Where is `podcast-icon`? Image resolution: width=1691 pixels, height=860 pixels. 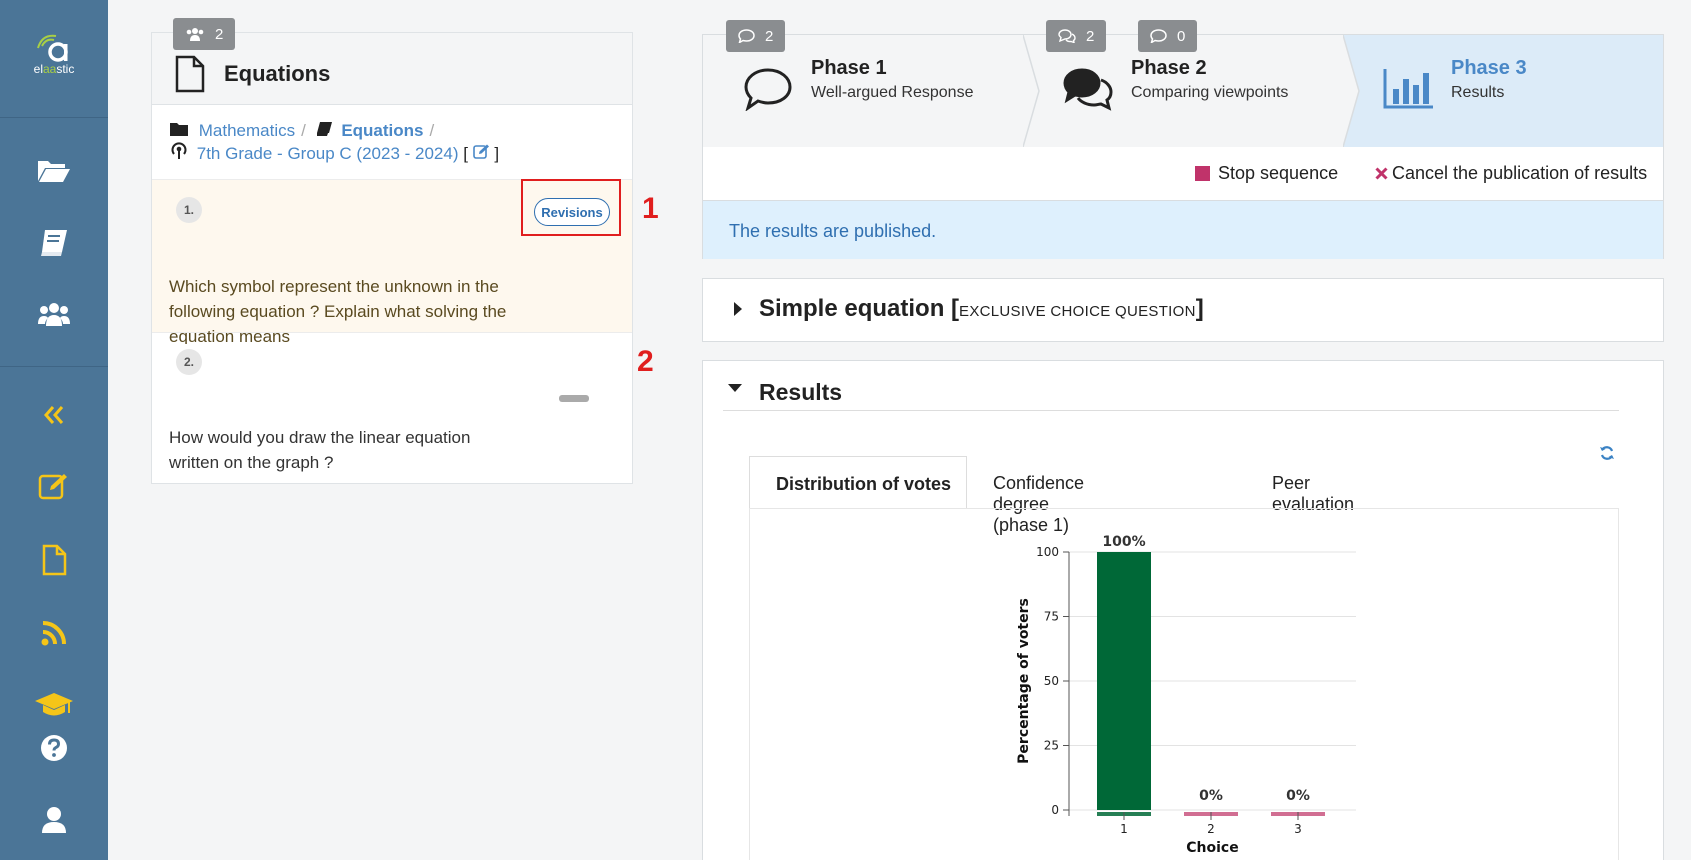
podcast-icon is located at coordinates (179, 150).